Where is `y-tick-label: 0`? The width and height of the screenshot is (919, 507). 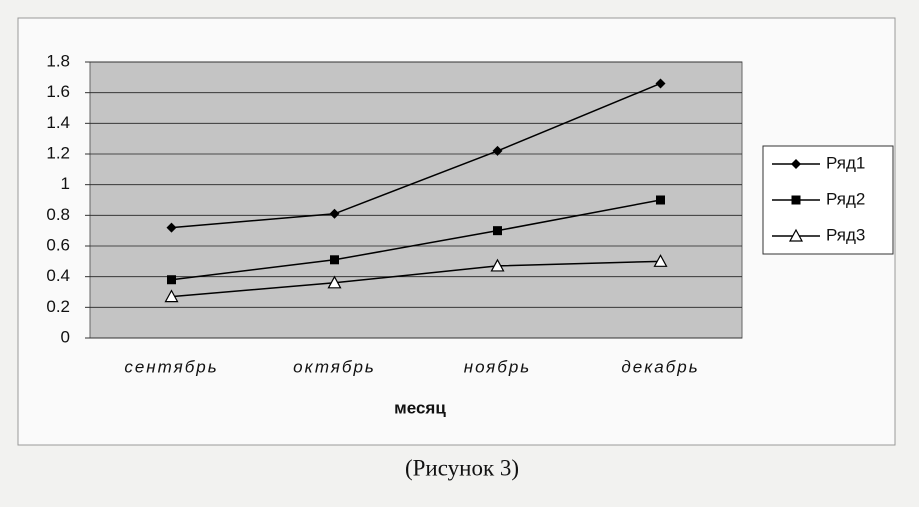 y-tick-label: 0 is located at coordinates (65, 336).